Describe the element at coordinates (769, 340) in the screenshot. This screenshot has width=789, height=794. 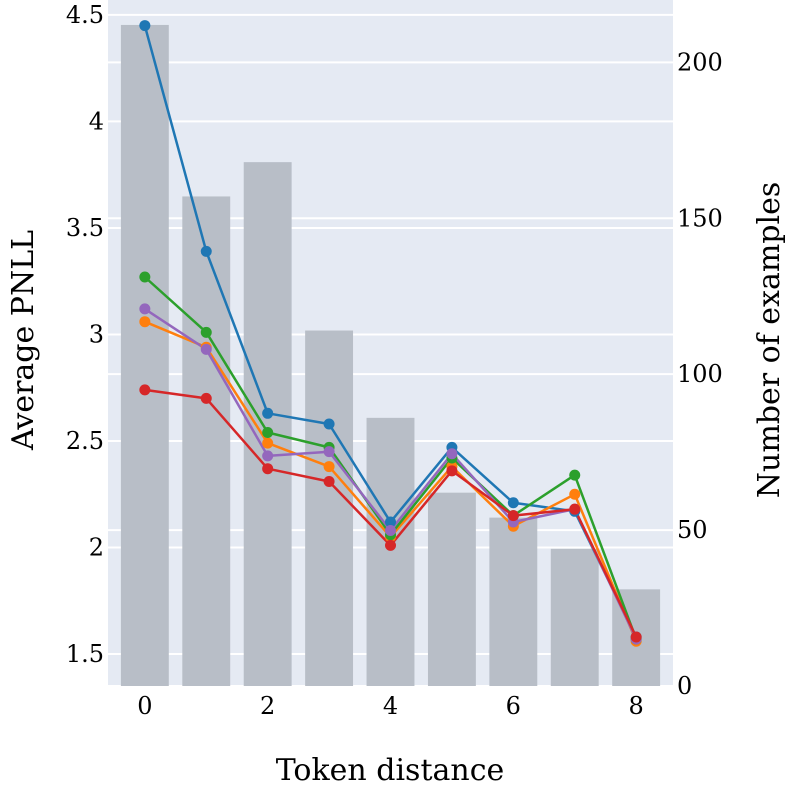
I see `y2-axis-title: Number of examples` at that location.